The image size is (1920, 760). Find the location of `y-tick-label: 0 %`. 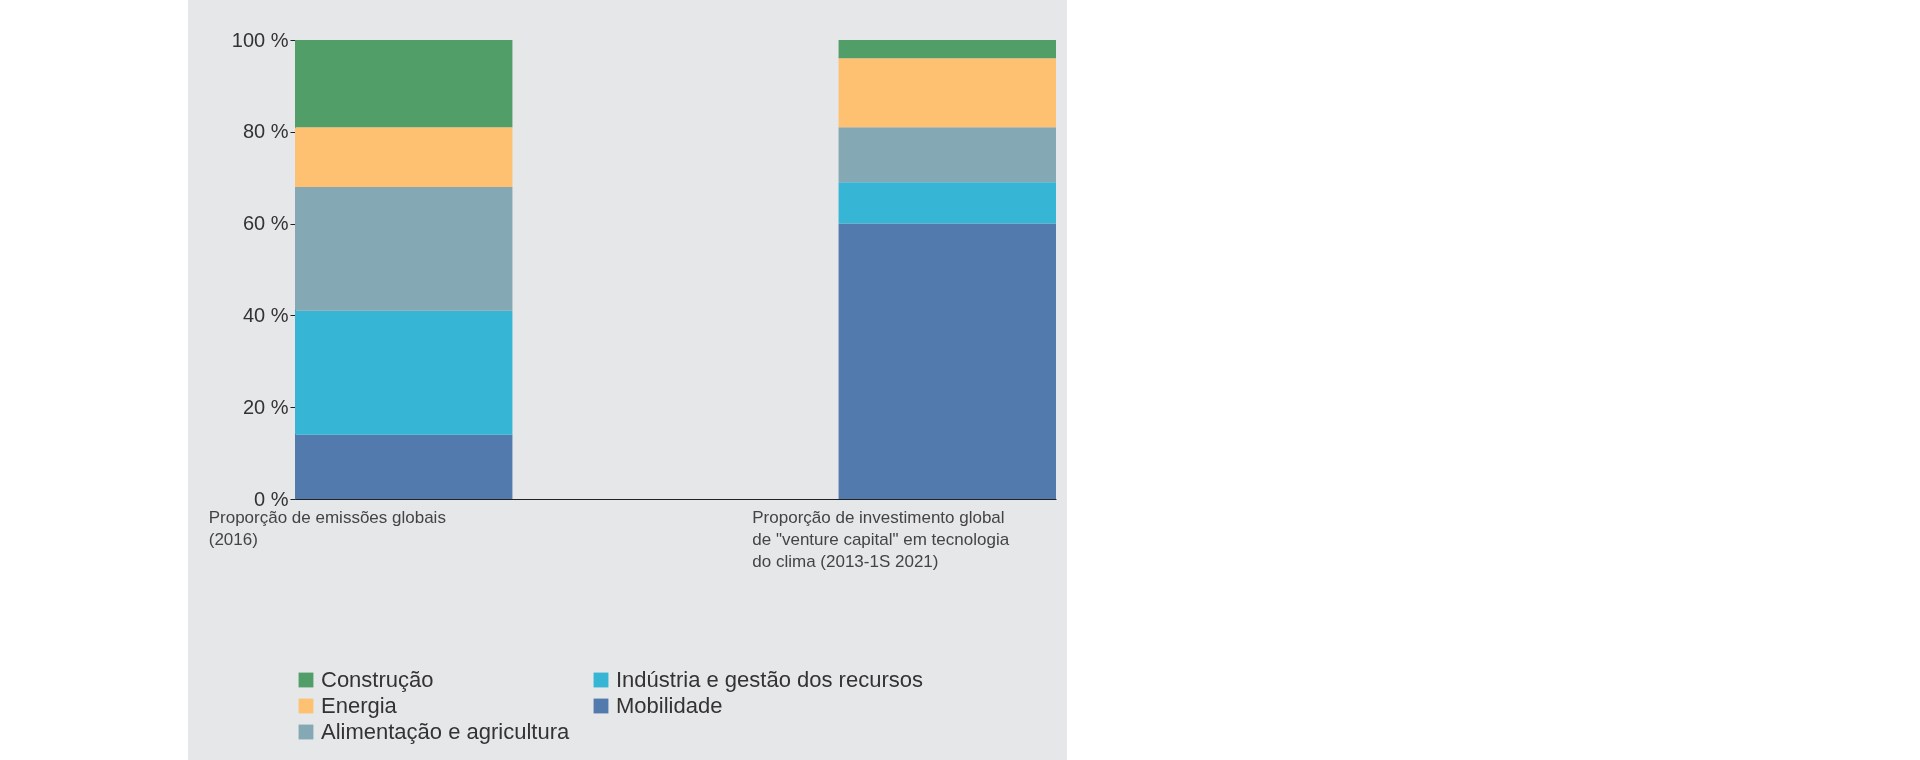

y-tick-label: 0 % is located at coordinates (271, 498).